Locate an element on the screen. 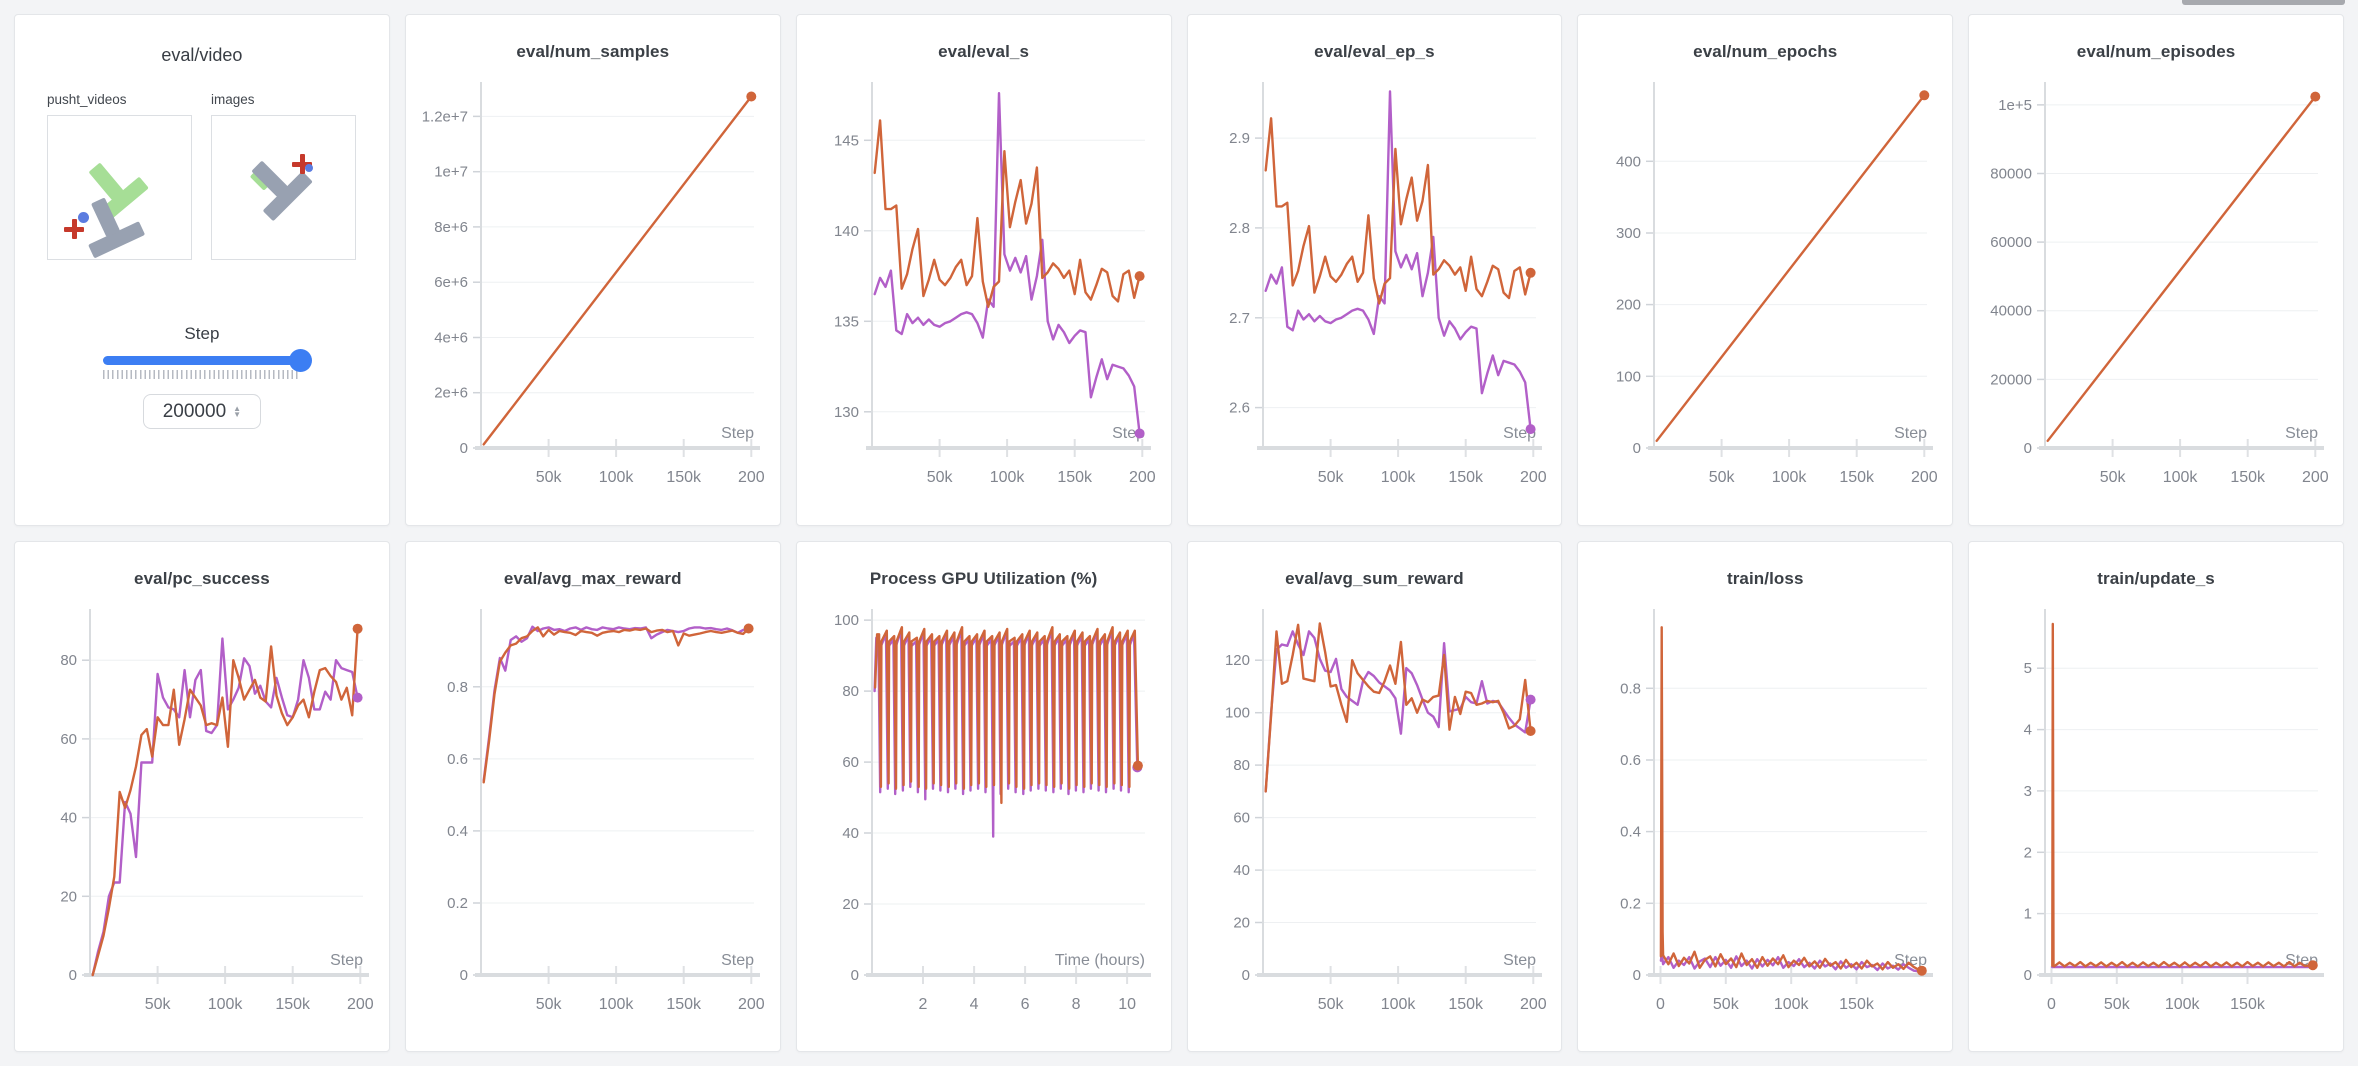  svg-text: 40 is located at coordinates (69, 817).